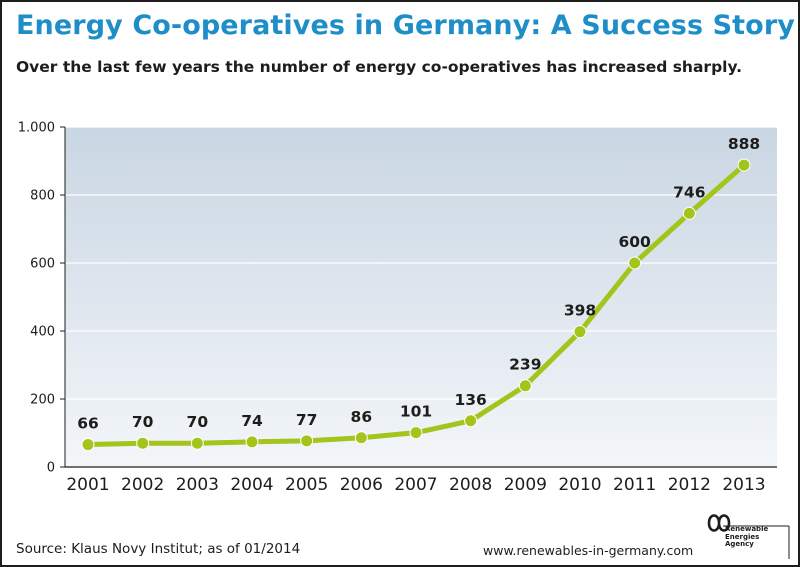  I want to click on x-tick-label: 2007, so click(415, 485).